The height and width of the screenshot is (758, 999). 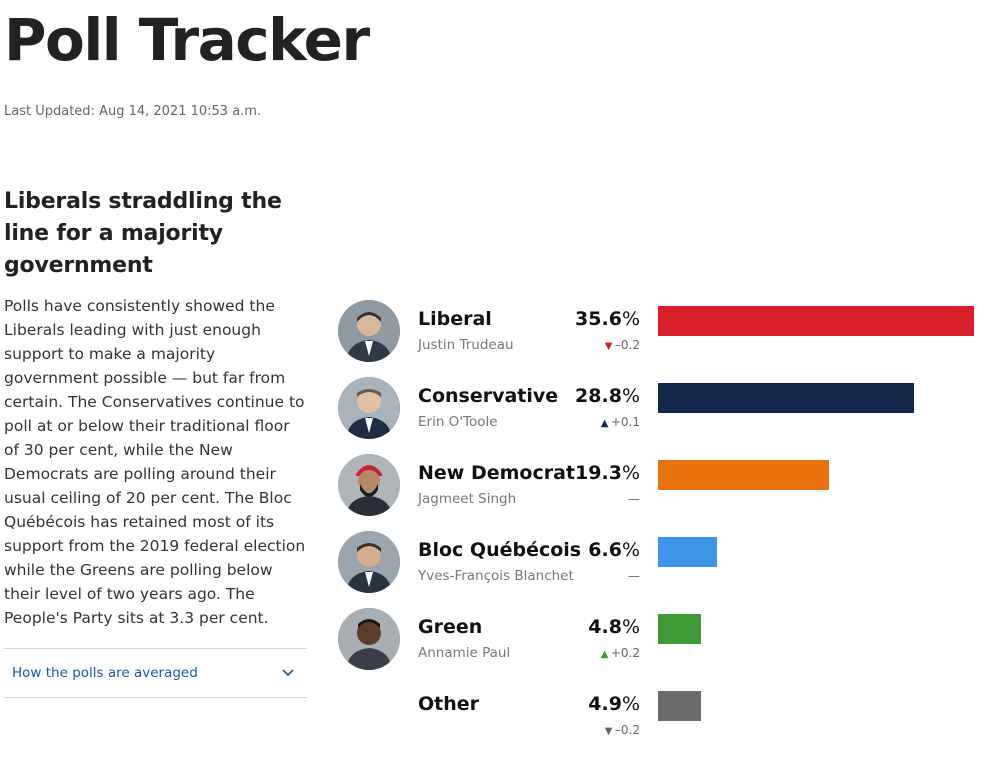 I want to click on party-row-liberal: Liberal Justin Trudeau 35.6% ▼ –0.2, so click(x=661, y=334).